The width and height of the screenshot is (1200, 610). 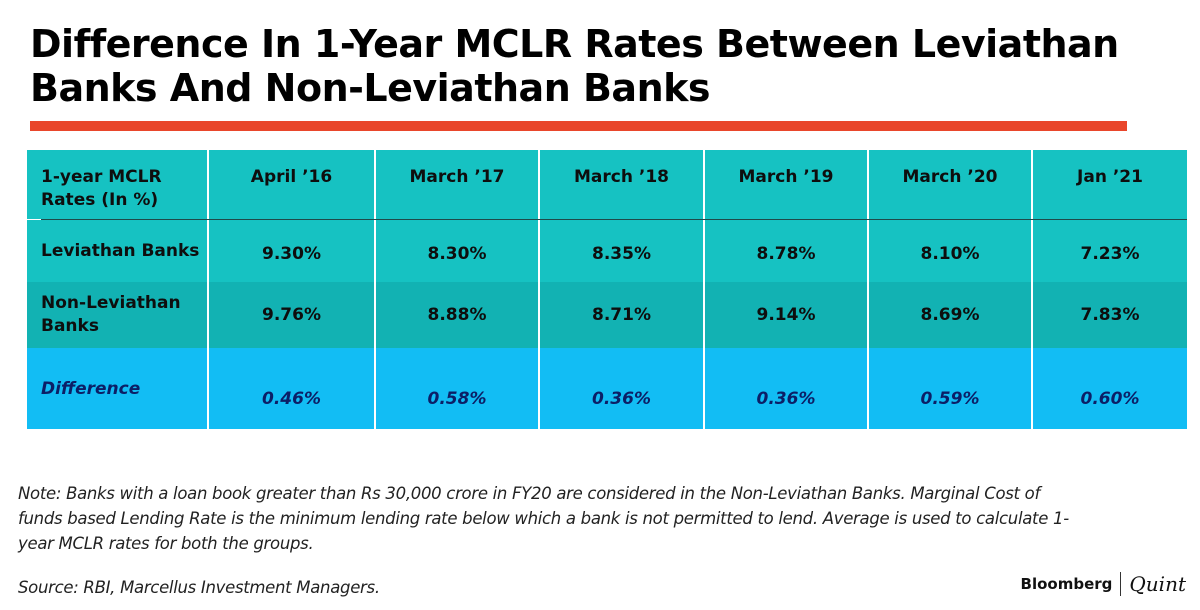 What do you see at coordinates (950, 184) in the screenshot?
I see `column-header: March ’20` at bounding box center [950, 184].